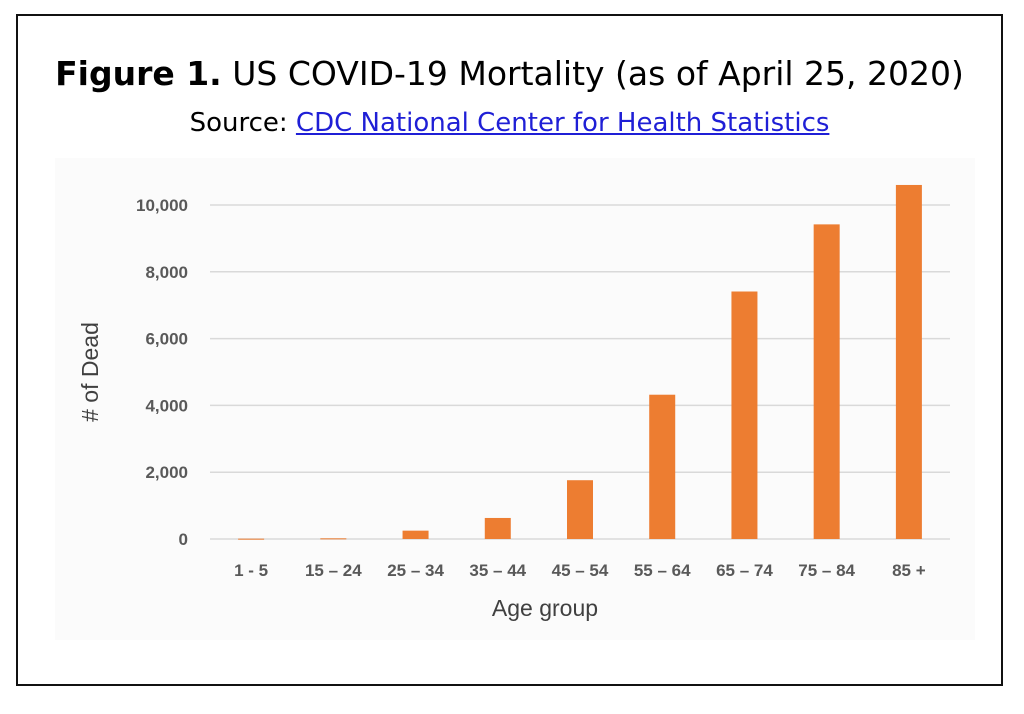  Describe the element at coordinates (166, 339) in the screenshot. I see `y-tick-label: 6,000` at that location.